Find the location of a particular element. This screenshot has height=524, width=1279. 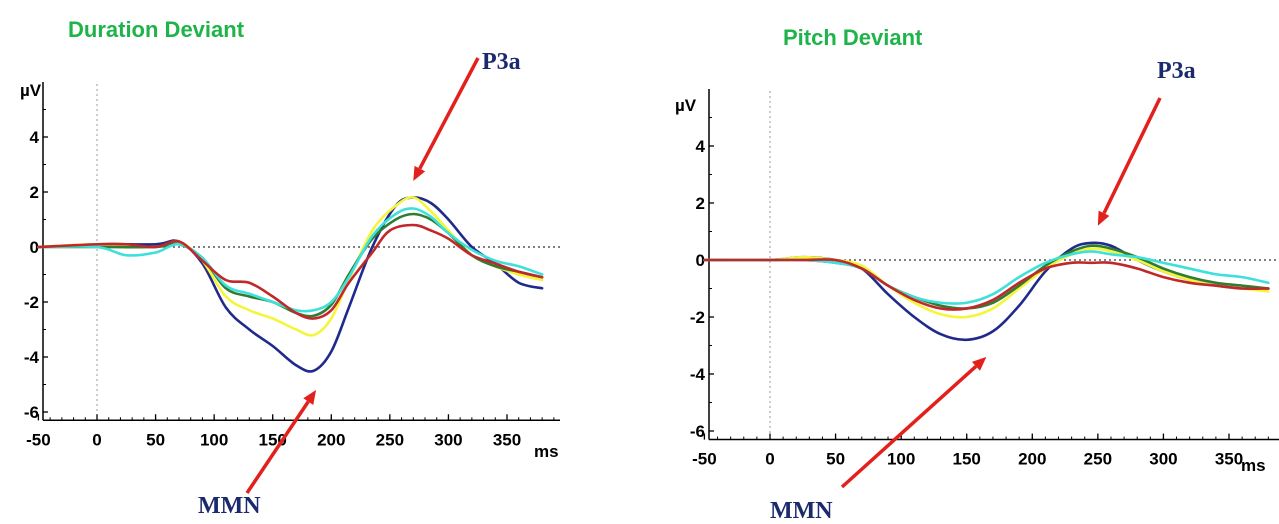

x-tick-label: 150 is located at coordinates (967, 459).